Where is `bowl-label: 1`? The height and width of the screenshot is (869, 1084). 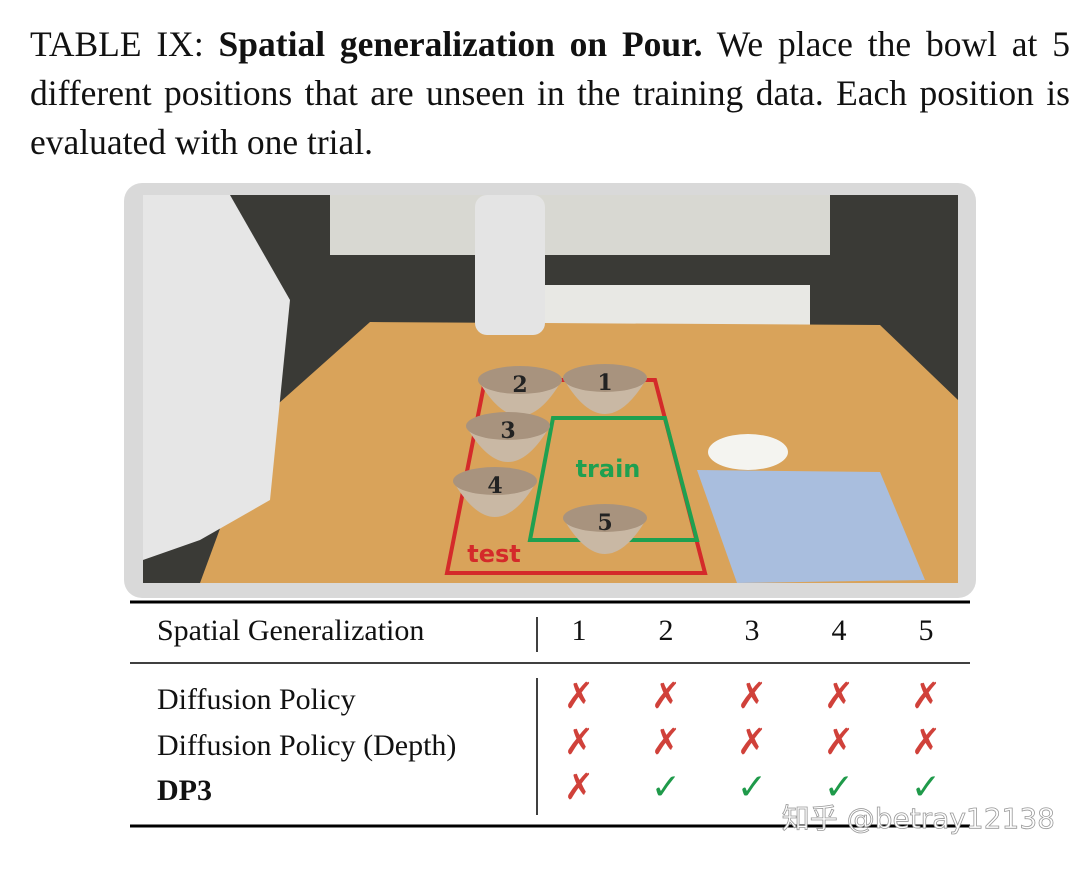
bowl-label: 1 is located at coordinates (604, 383).